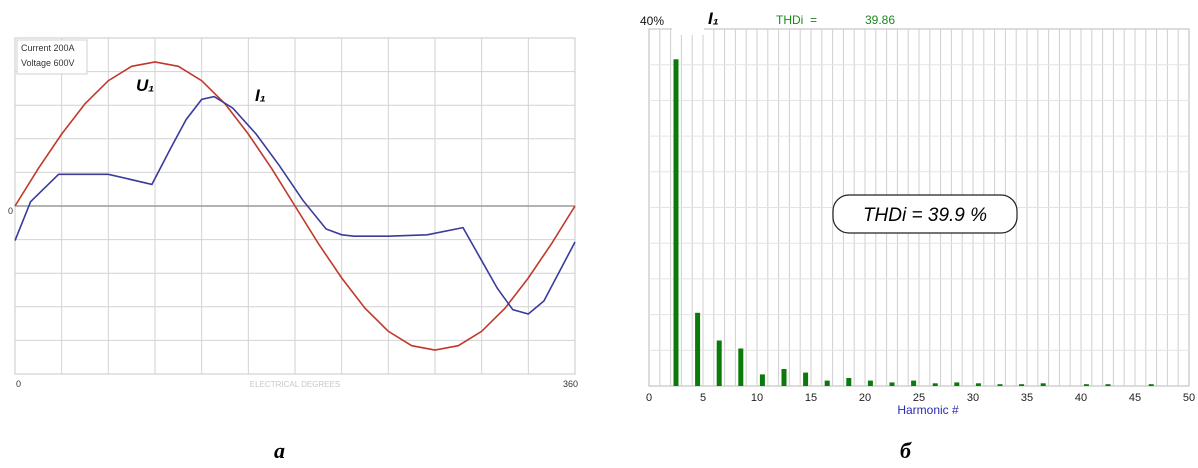 The width and height of the screenshot is (1198, 468). I want to click on x-tick-360: 360, so click(570, 384).